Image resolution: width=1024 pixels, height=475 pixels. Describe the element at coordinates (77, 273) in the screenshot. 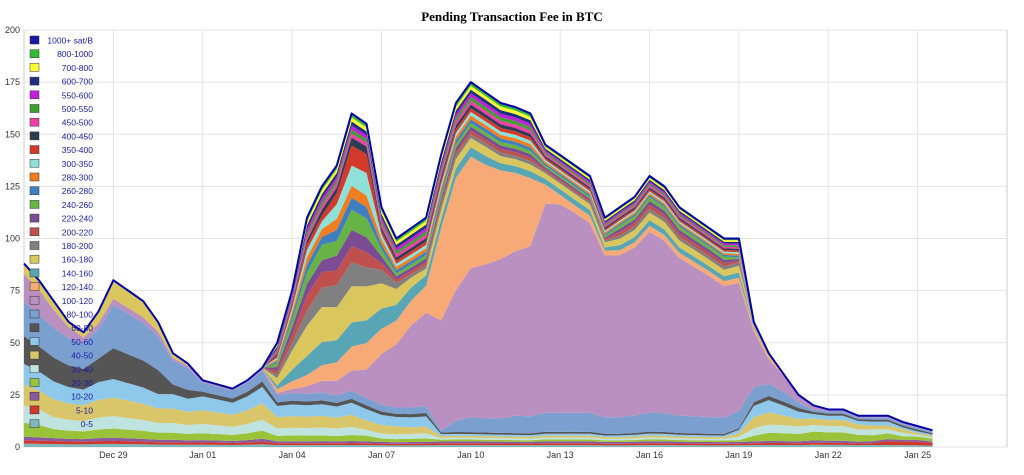

I see `legend-label: 140-160` at that location.